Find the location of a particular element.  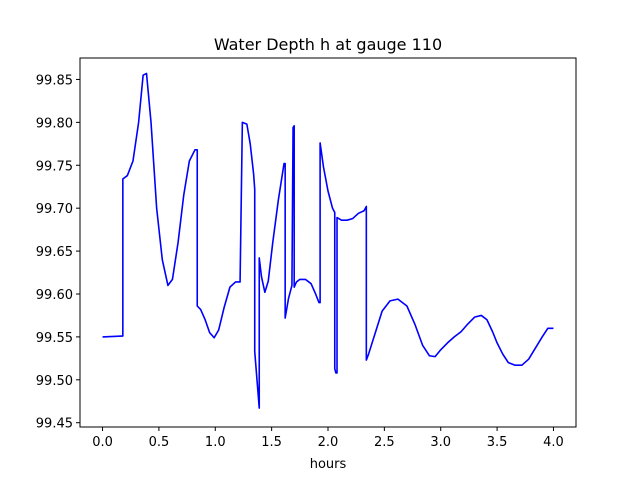

x-tick-label: 1.0 is located at coordinates (215, 442).